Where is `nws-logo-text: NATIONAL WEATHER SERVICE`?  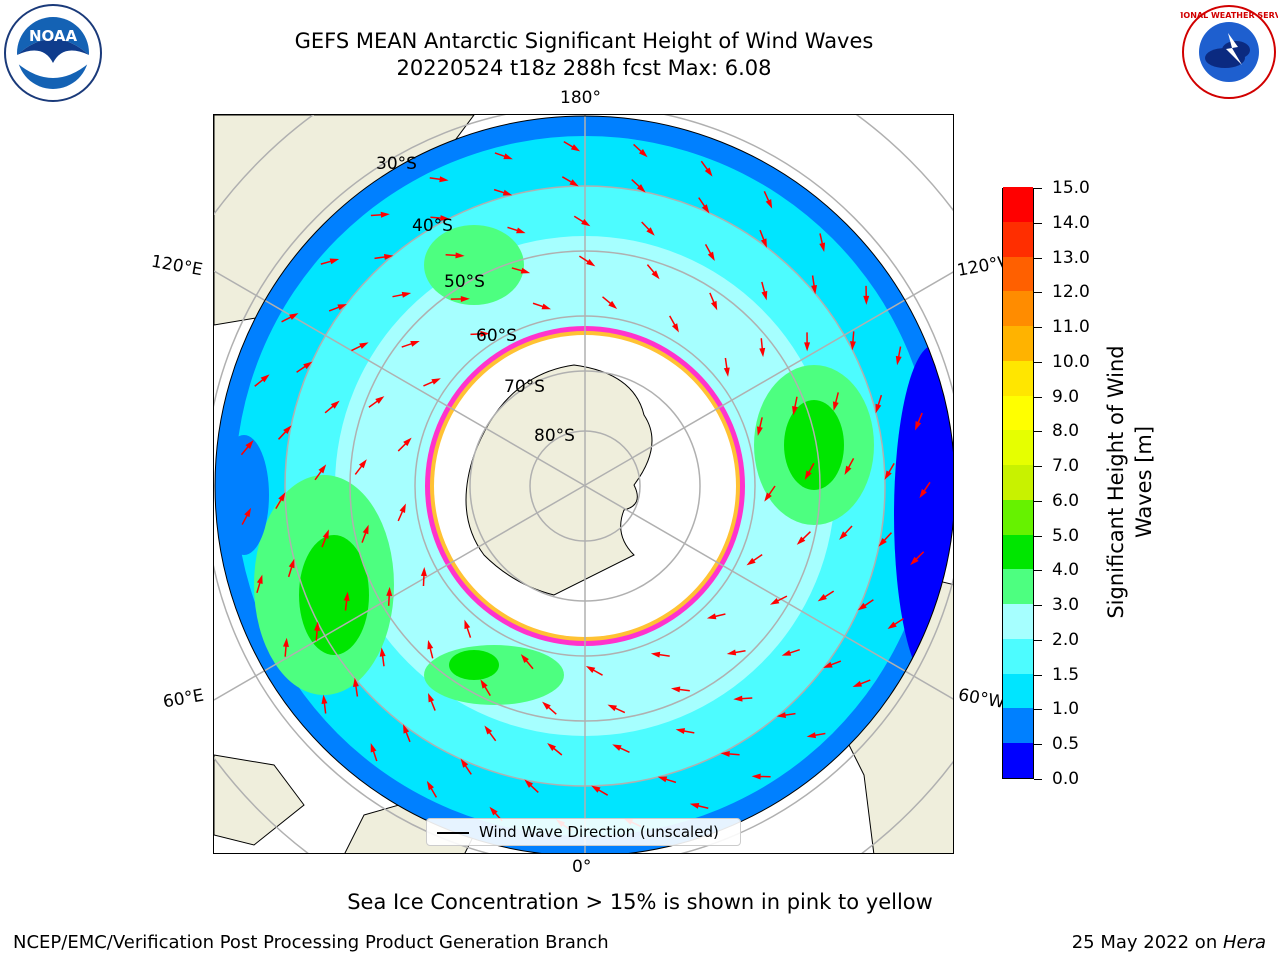
nws-logo-text: NATIONAL WEATHER SERVICE is located at coordinates (1229, 15).